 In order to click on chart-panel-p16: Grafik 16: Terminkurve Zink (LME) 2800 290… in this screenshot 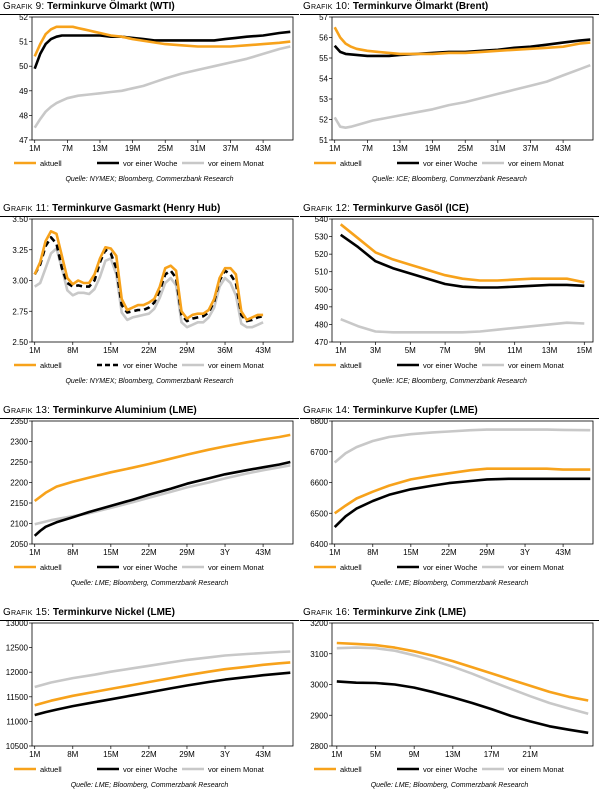, I will do `click(449, 707)`.